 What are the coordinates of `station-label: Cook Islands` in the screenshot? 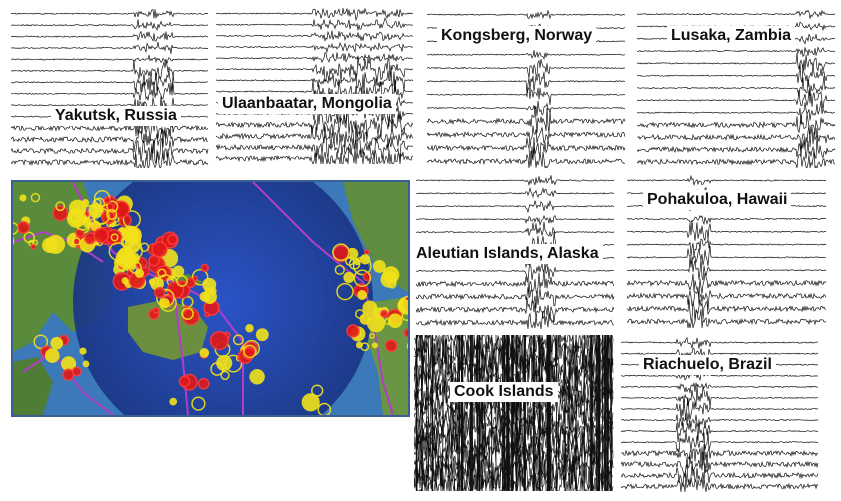 It's located at (504, 392).